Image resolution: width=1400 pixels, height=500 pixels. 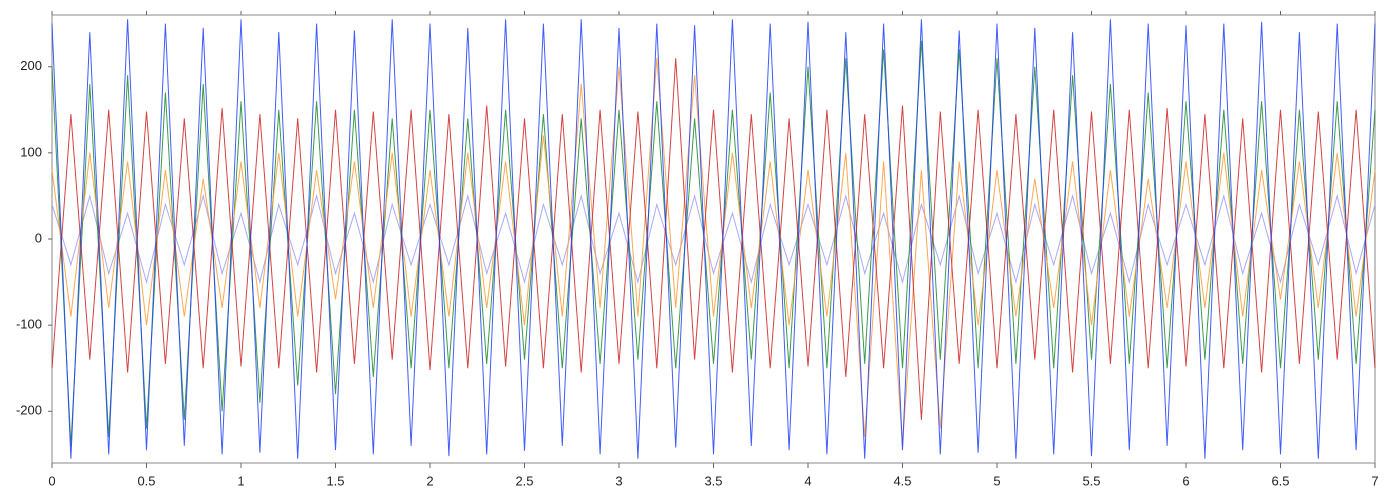 I want to click on y-tick-label: -200, so click(x=29, y=410).